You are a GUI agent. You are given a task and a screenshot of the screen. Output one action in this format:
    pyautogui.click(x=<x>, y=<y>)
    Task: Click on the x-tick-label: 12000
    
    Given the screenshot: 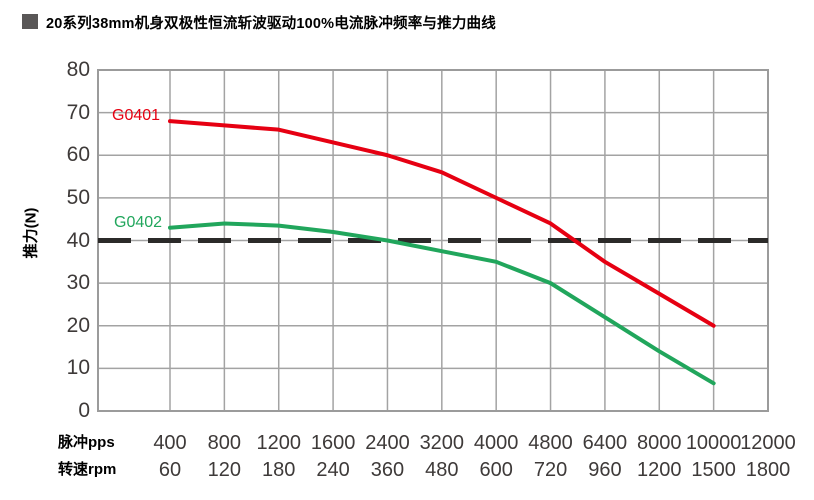 What is the action you would take?
    pyautogui.click(x=768, y=443)
    